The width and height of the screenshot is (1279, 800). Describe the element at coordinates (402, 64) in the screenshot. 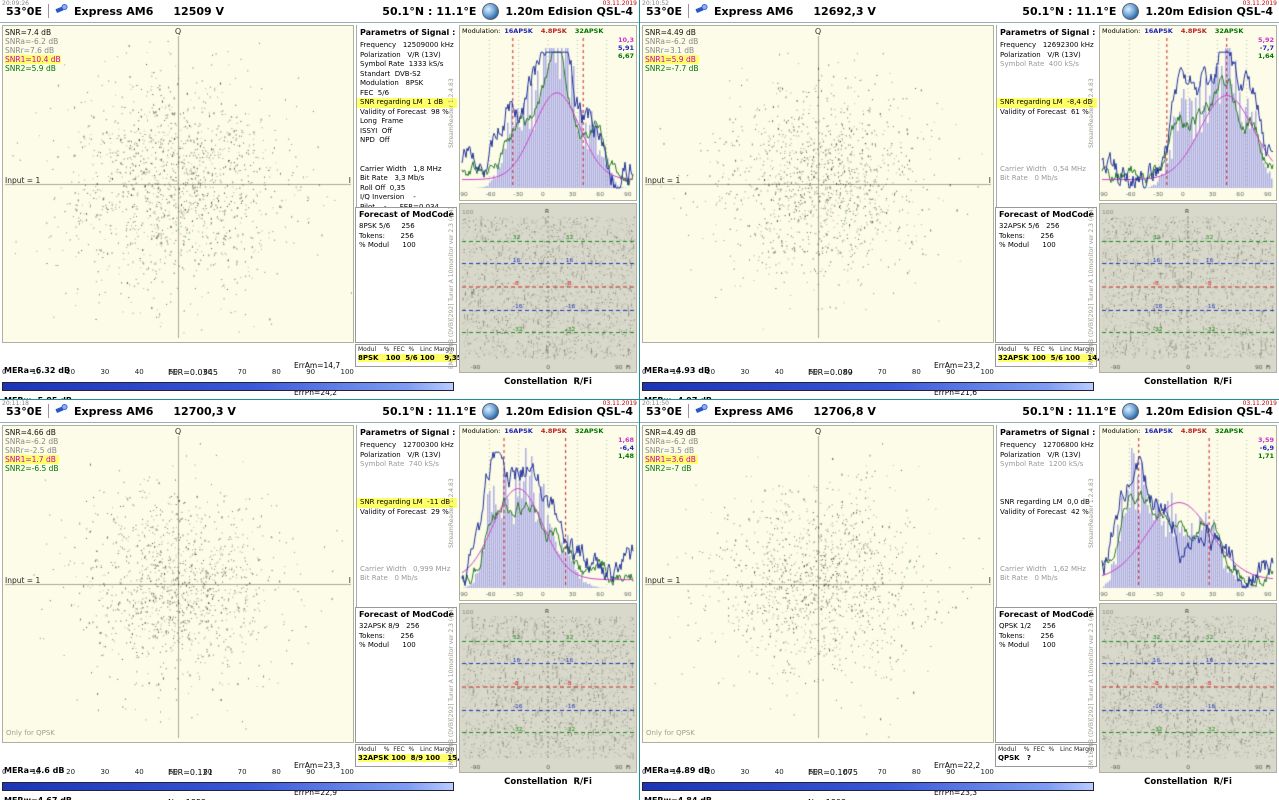

I see `signal-param-line: Symbol Rate 1333 kS/s` at that location.